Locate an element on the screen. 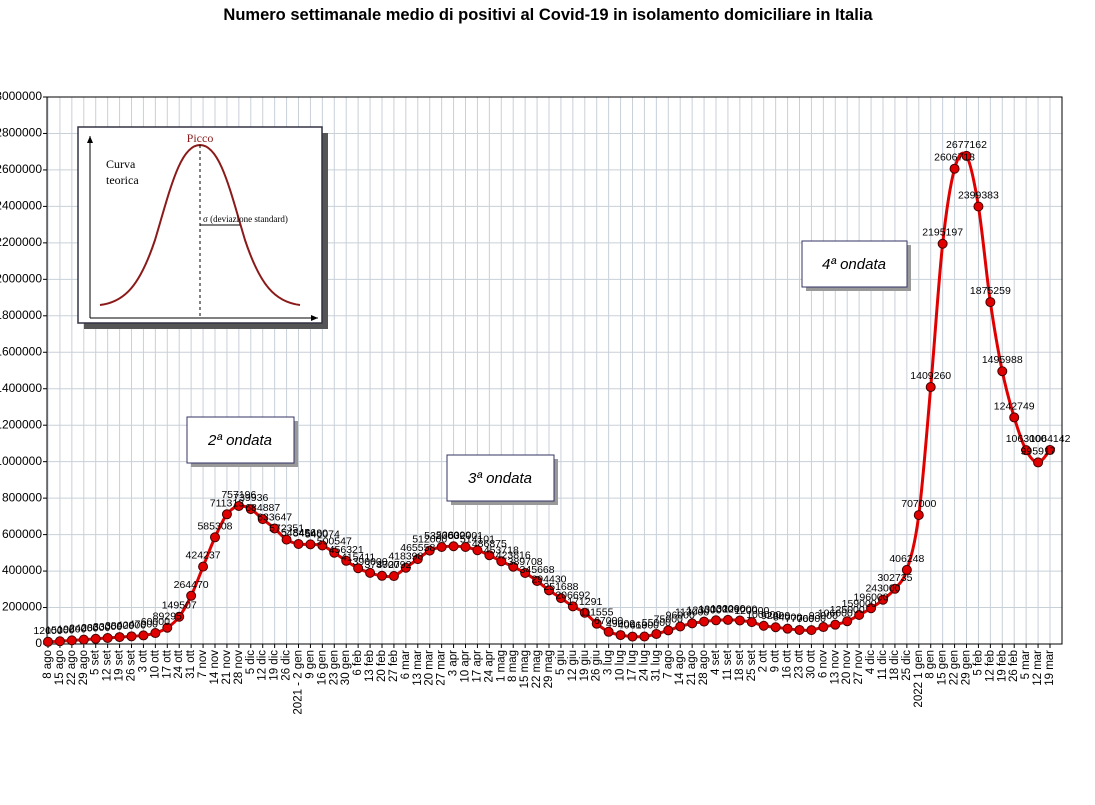 The image size is (1095, 805). data-label: 500547 is located at coordinates (334, 542).